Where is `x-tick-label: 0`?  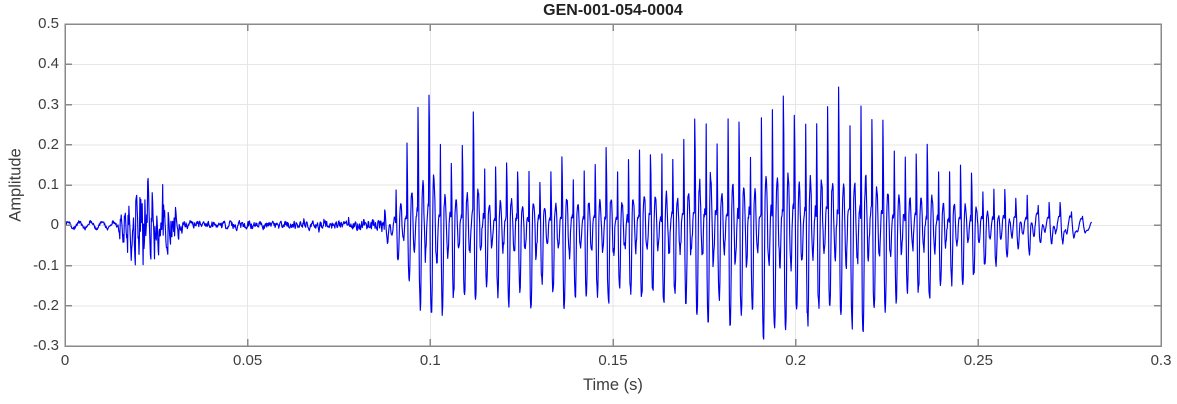
x-tick-label: 0 is located at coordinates (65, 360).